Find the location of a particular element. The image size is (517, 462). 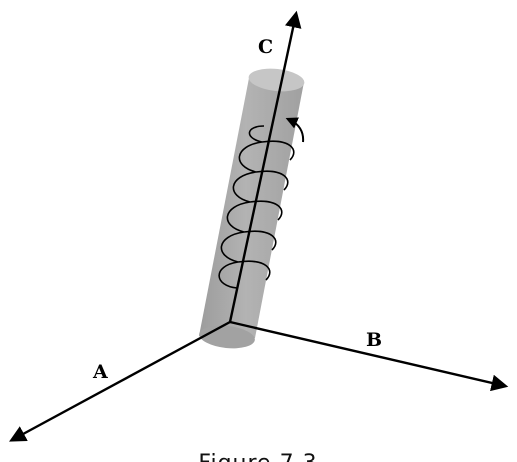

axis-label-b: B is located at coordinates (374, 340).